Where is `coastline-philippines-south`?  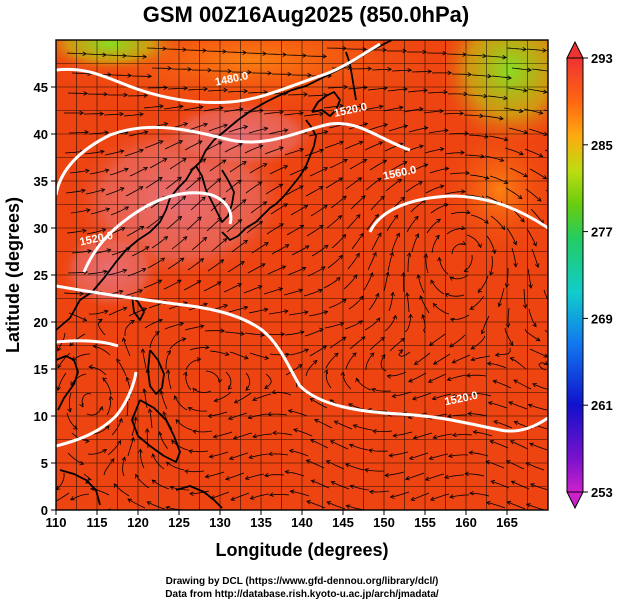 coastline-philippines-south is located at coordinates (156, 431).